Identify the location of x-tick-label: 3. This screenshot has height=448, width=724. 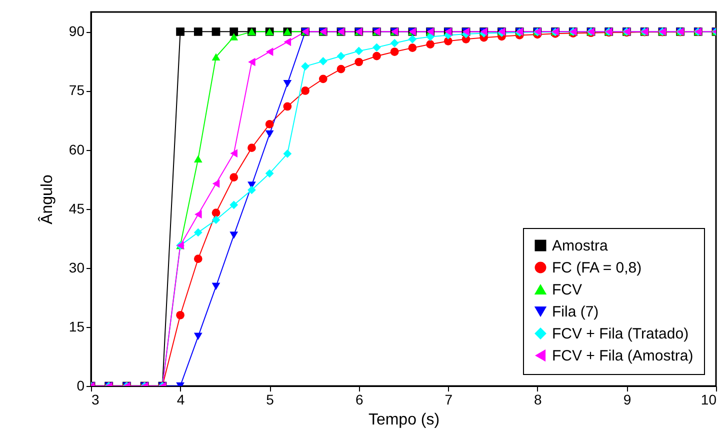
(96, 400).